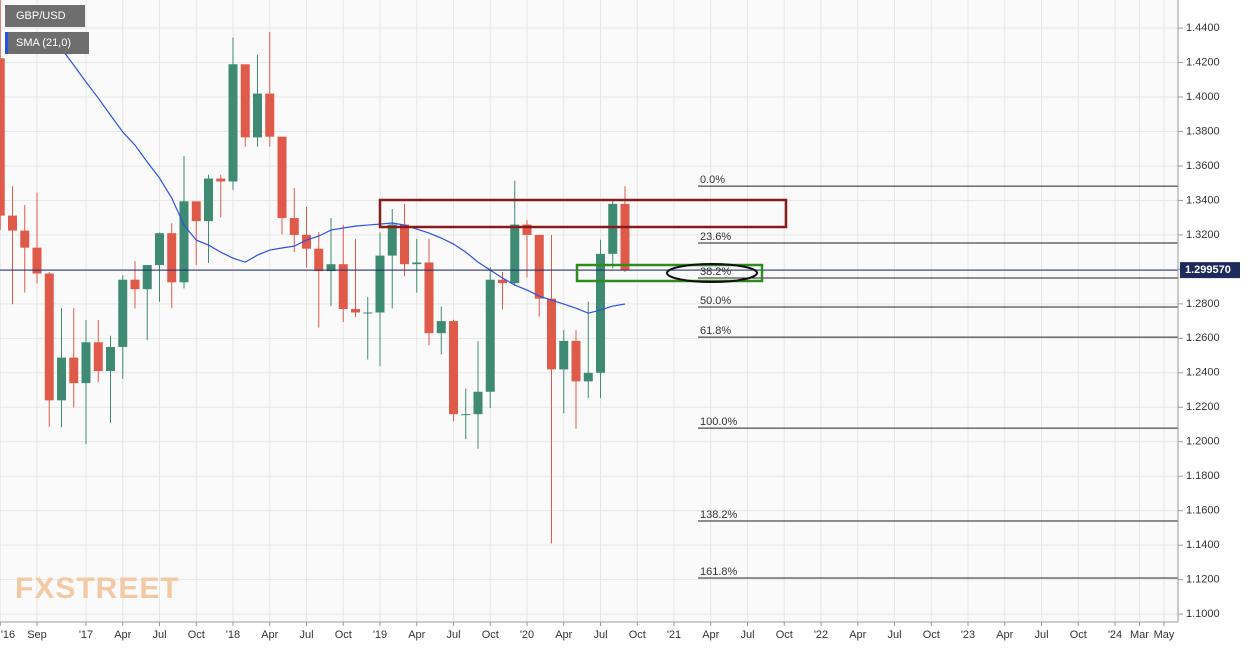  What do you see at coordinates (6, 43) in the screenshot?
I see `legend-swatch` at bounding box center [6, 43].